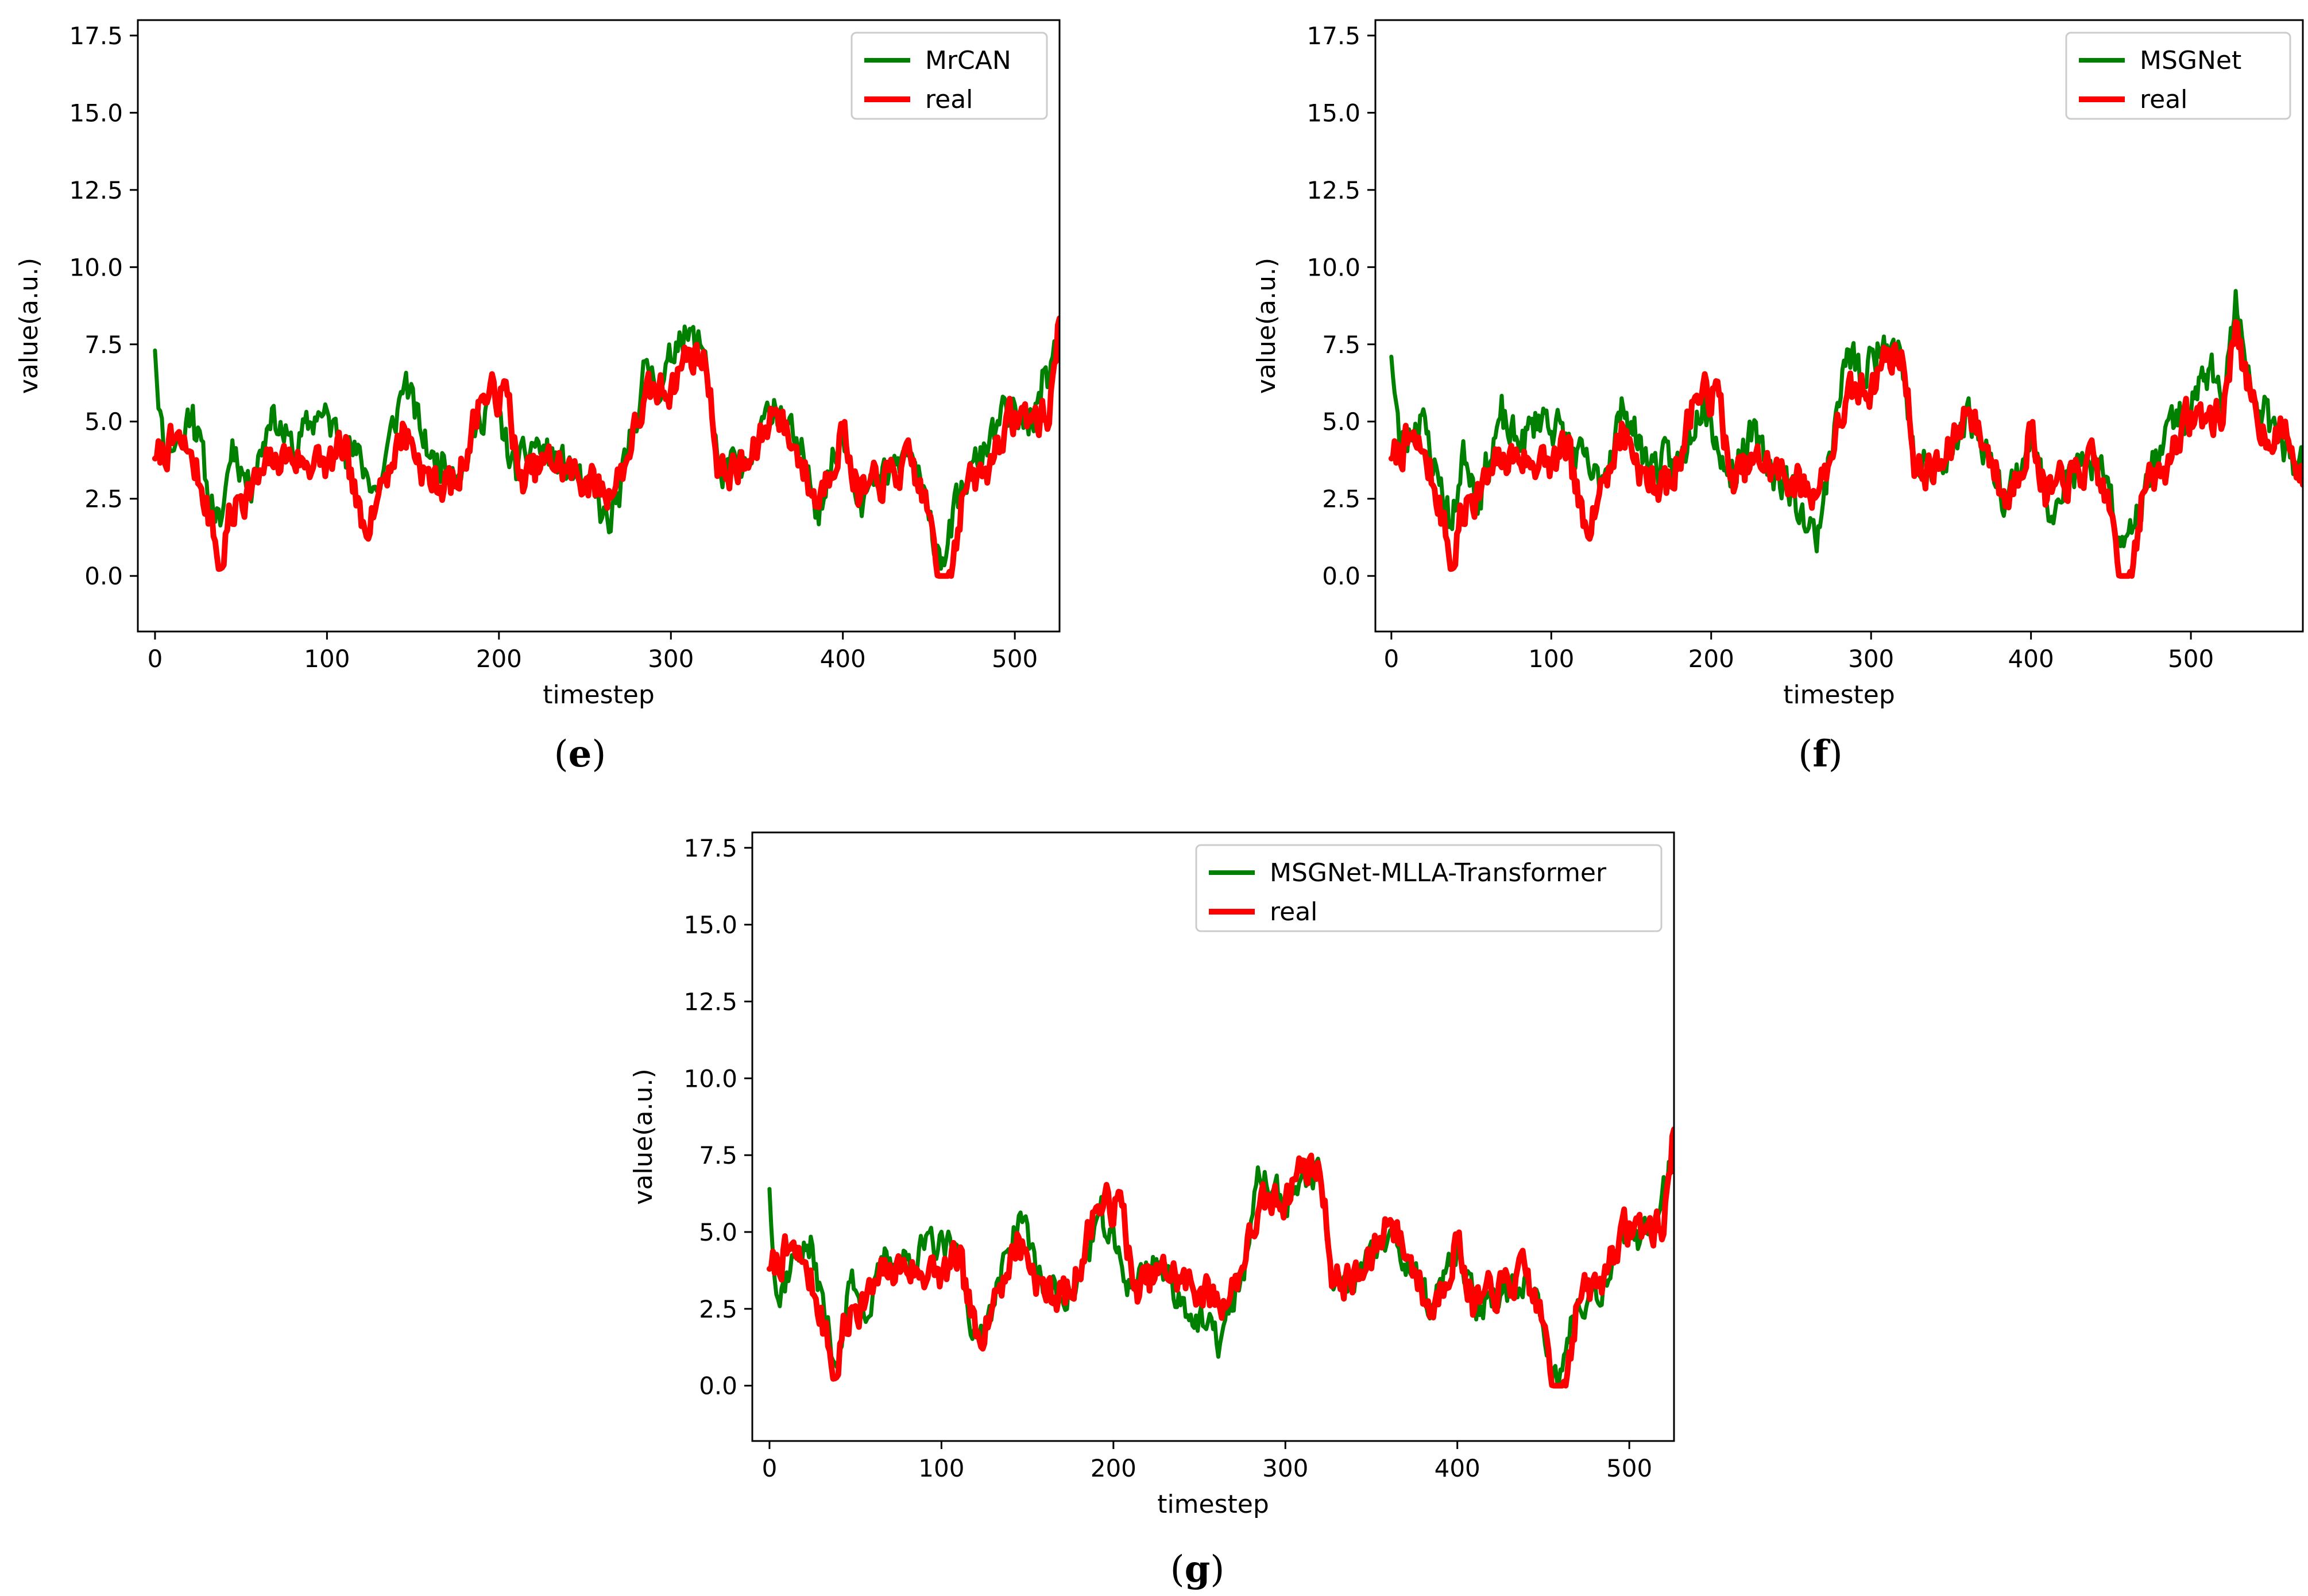  I want to click on series-line-msgnet-mlla-transformer, so click(1220, 1267).